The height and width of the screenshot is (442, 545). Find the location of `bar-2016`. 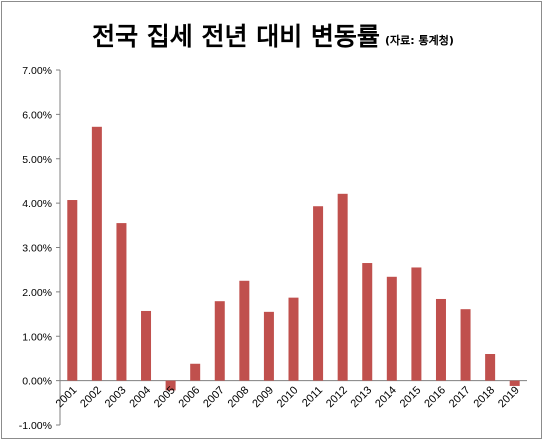

bar-2016 is located at coordinates (440, 339).